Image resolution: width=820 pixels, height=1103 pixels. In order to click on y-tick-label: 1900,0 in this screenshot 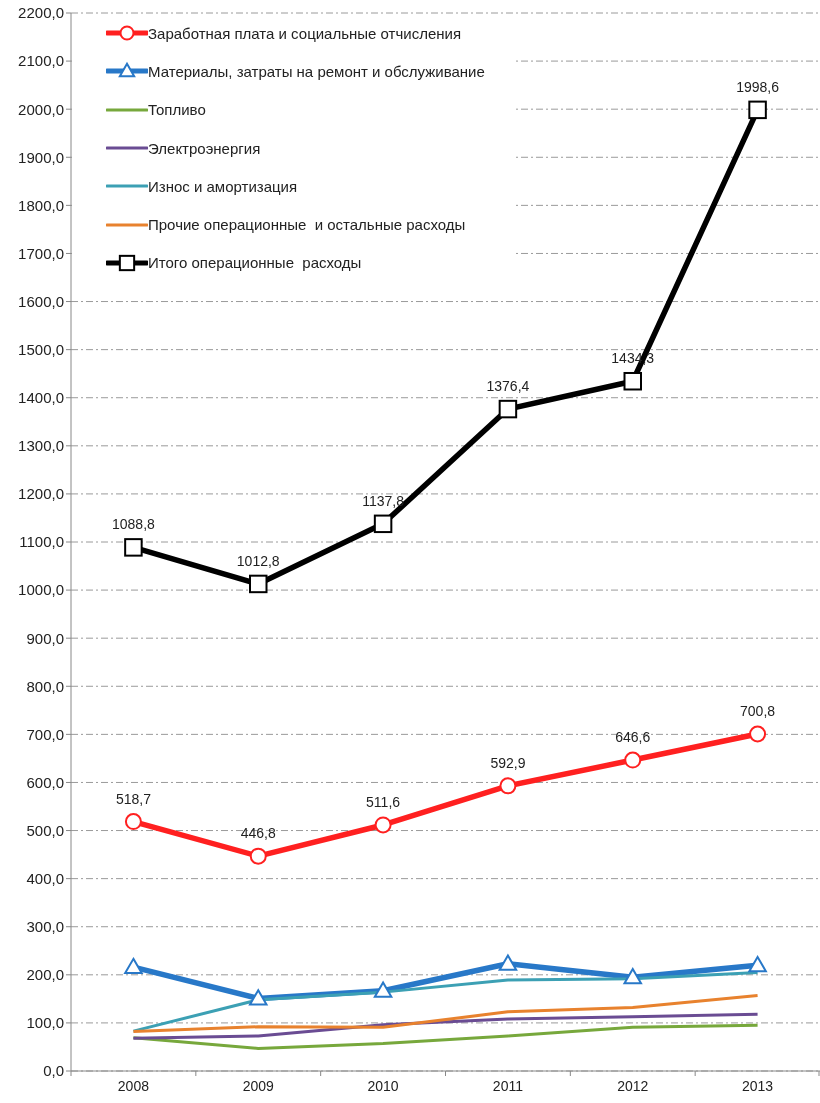, I will do `click(41, 157)`.